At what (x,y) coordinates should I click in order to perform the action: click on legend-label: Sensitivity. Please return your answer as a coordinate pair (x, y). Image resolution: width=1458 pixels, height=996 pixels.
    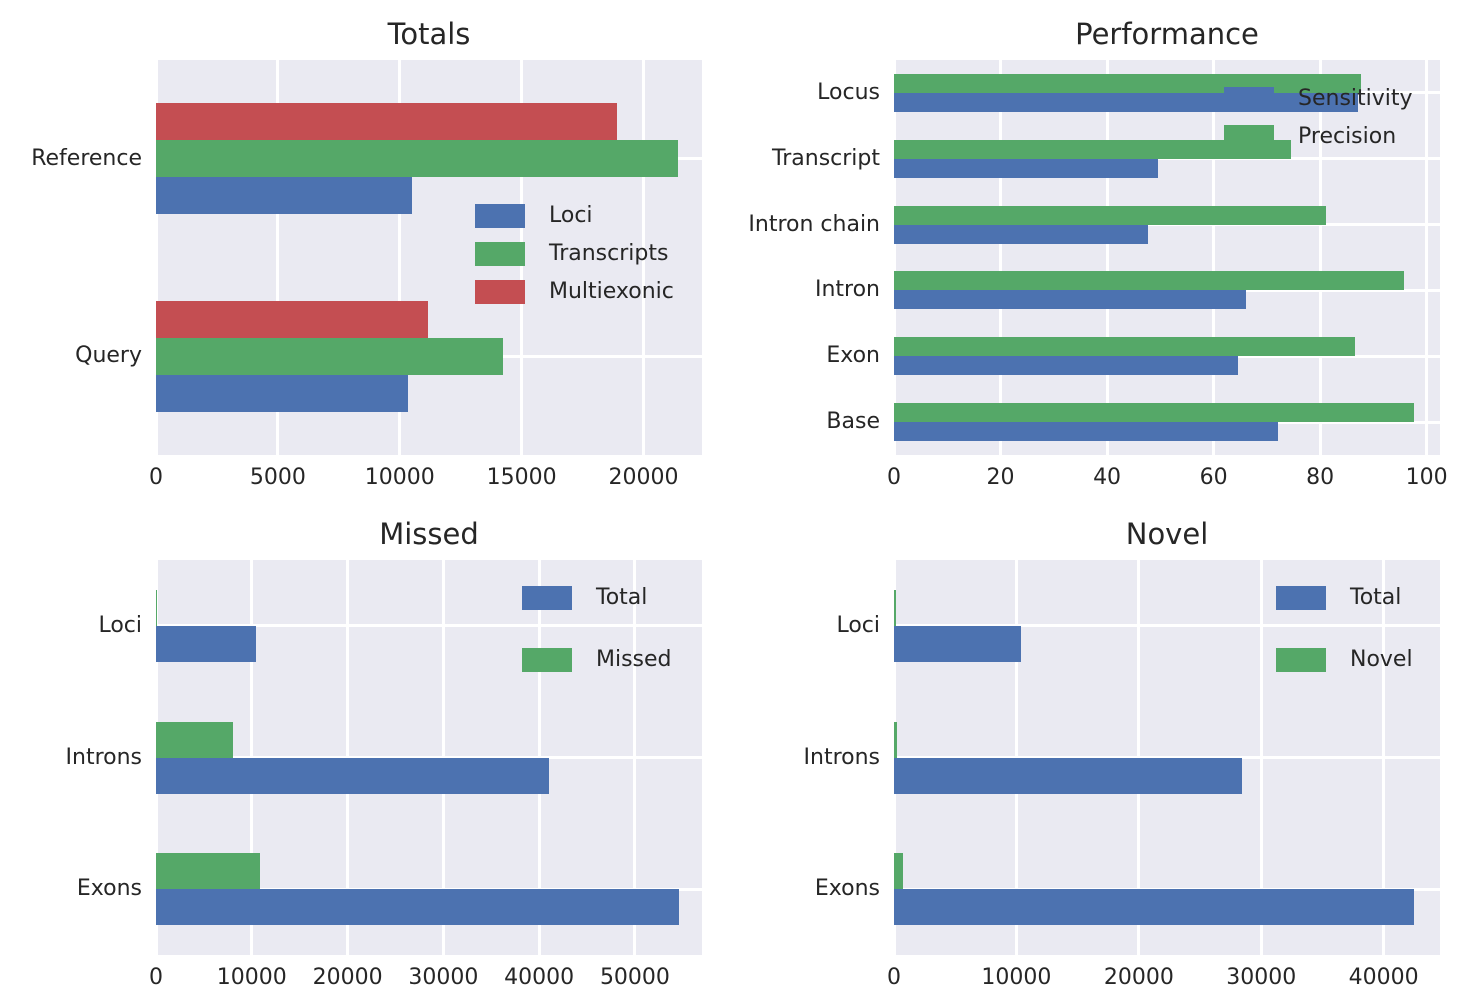
    Looking at the image, I should click on (1355, 98).